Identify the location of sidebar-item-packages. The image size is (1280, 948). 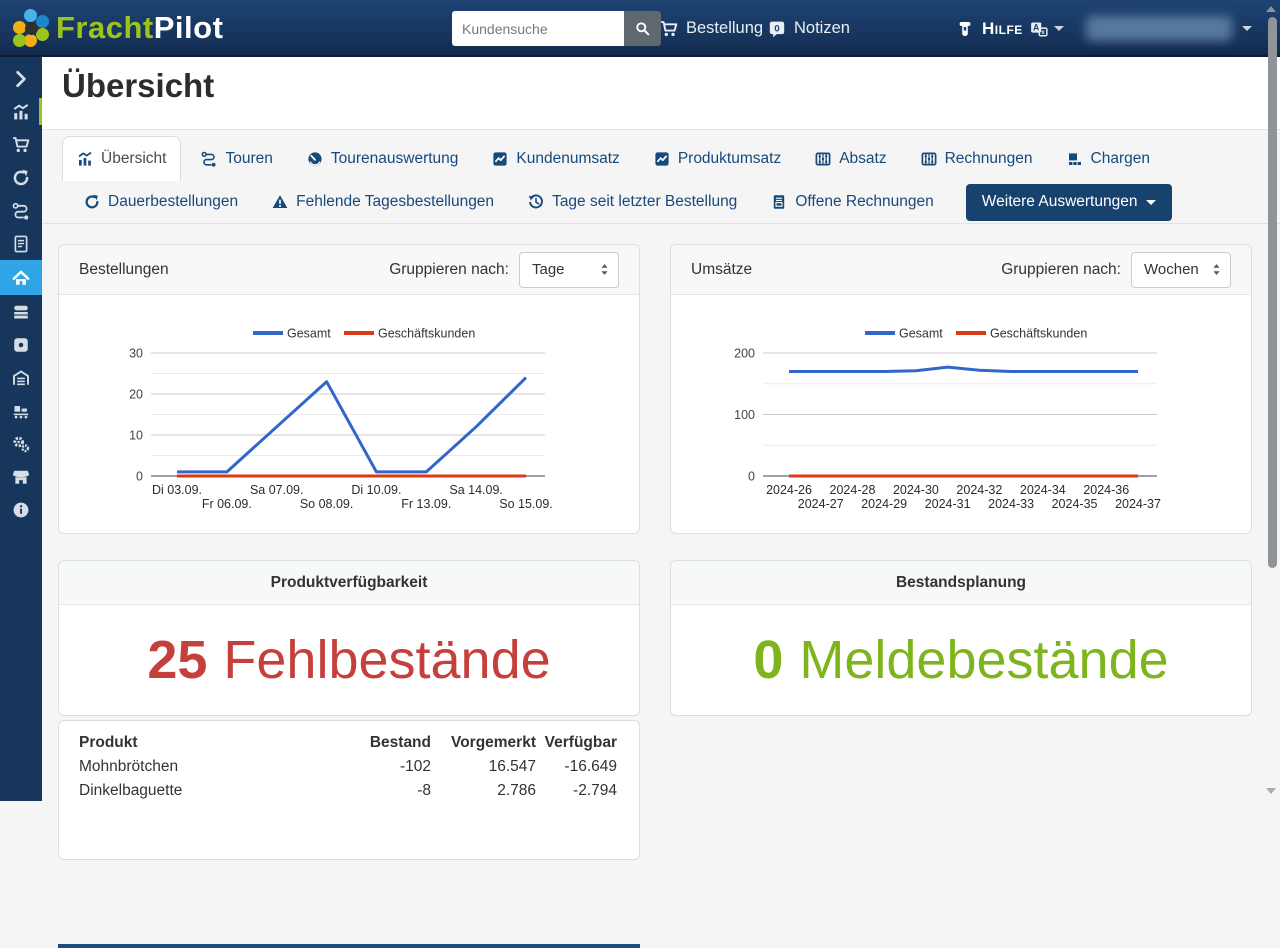
(21, 344).